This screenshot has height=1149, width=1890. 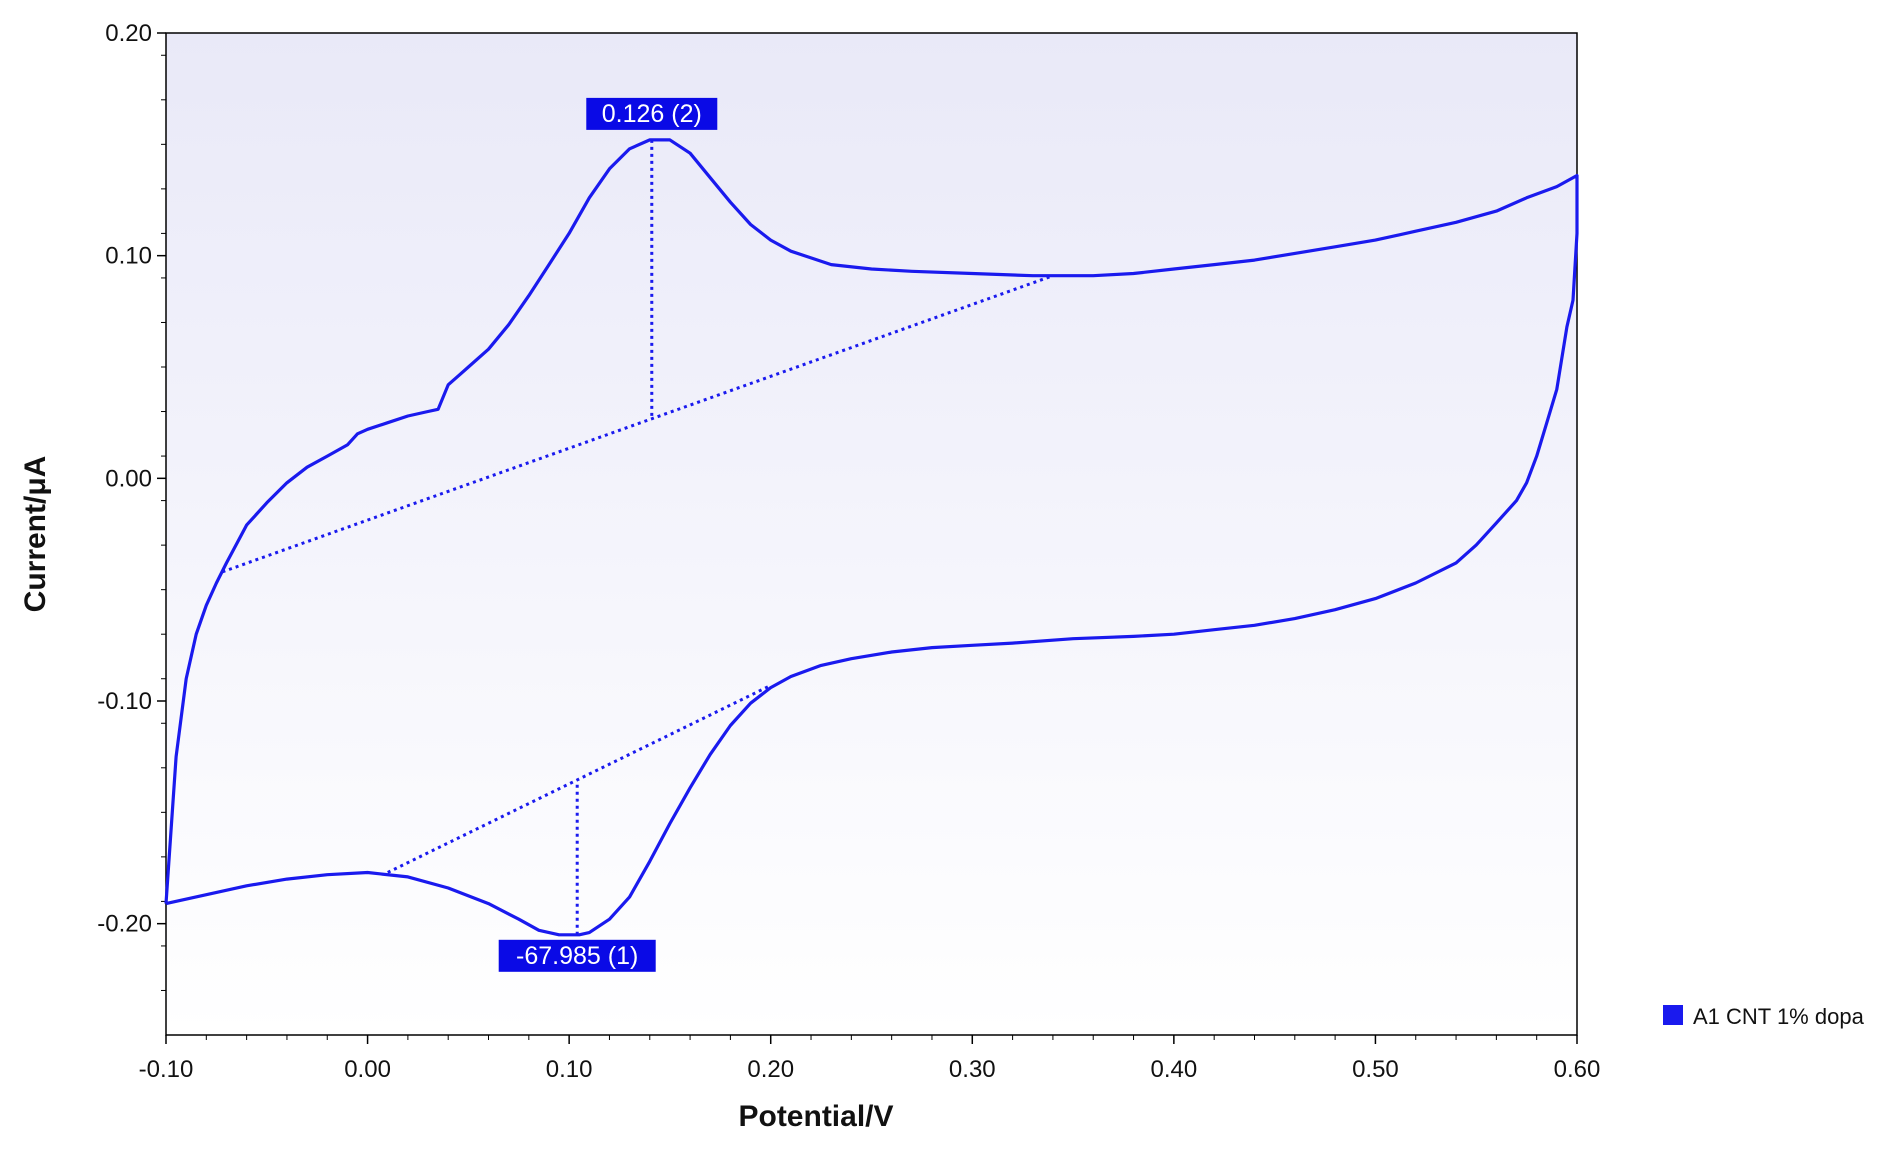 What do you see at coordinates (128, 33) in the screenshot?
I see `y-tick-label: 0.20` at bounding box center [128, 33].